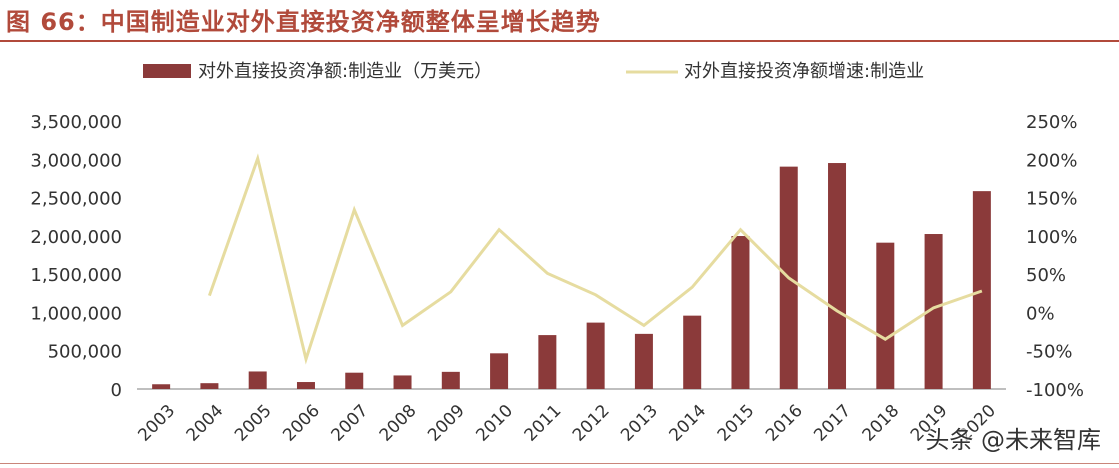 This screenshot has height=468, width=1119. I want to click on right-tick-label: 250%, so click(1051, 122).